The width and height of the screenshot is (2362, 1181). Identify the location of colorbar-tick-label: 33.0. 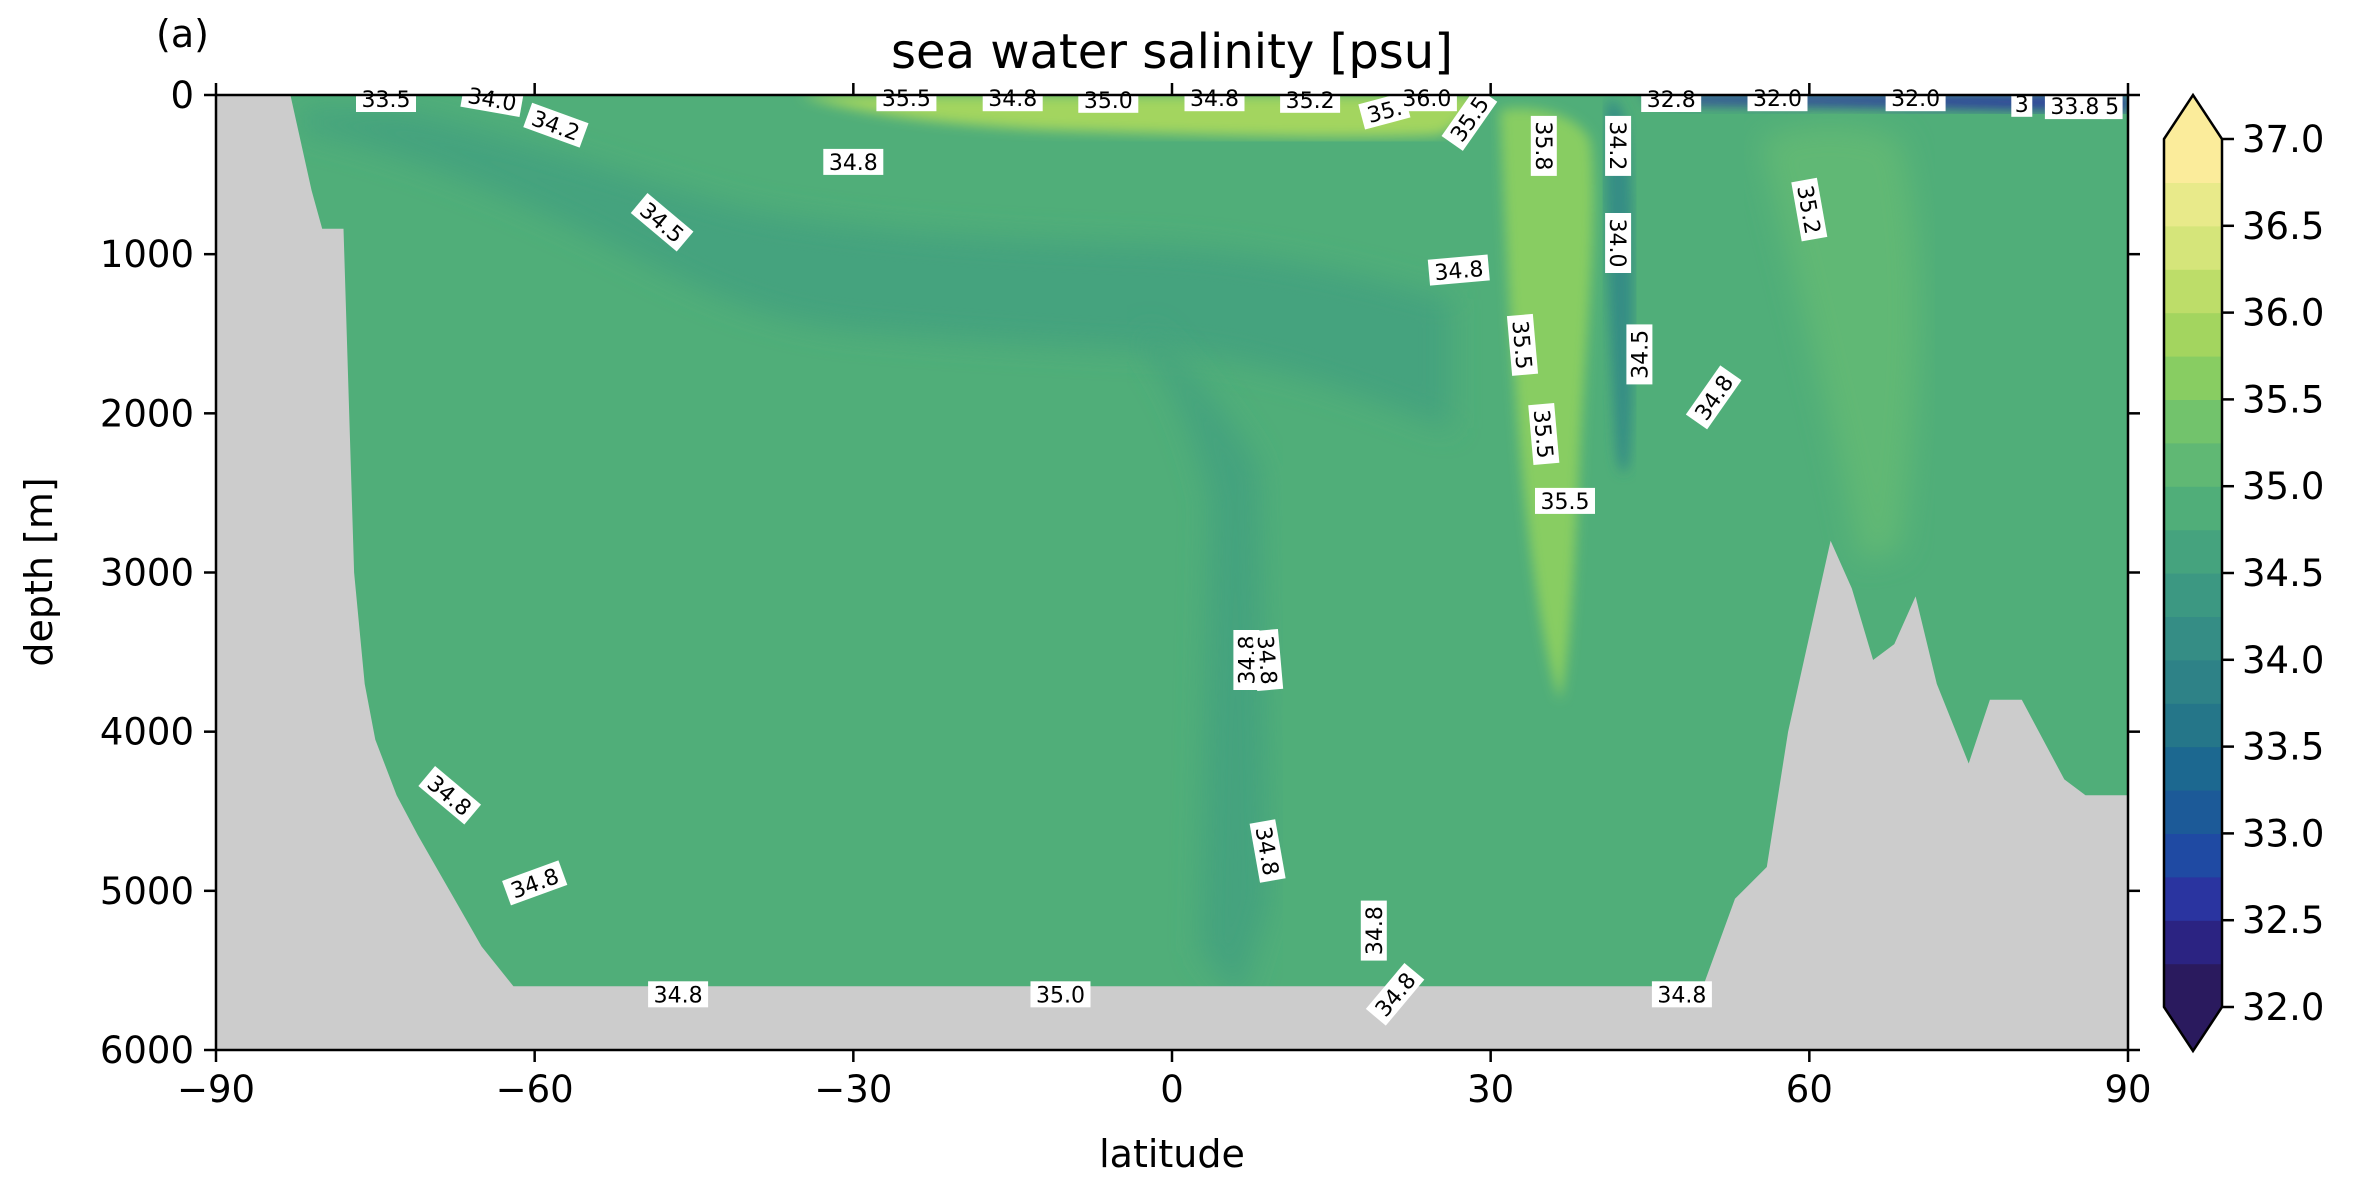
(2283, 833).